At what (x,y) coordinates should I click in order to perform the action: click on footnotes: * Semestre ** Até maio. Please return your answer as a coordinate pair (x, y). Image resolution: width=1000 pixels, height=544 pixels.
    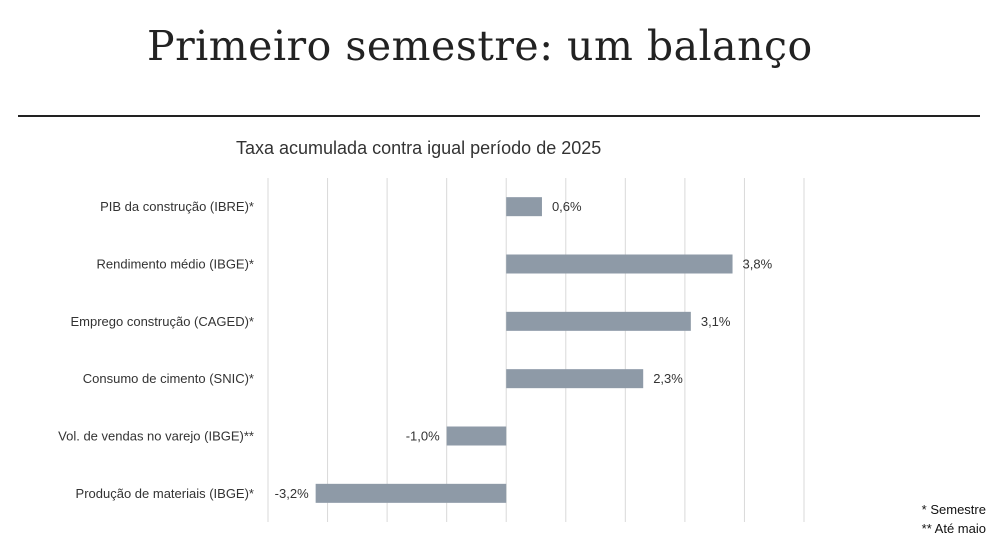
    Looking at the image, I should click on (954, 519).